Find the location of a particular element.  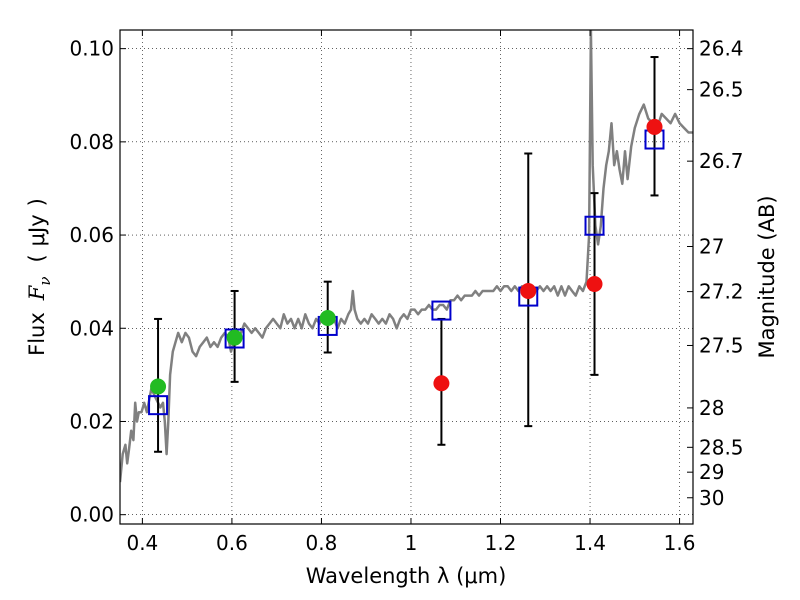

y-tick-label: 0.00 is located at coordinates (91, 515).